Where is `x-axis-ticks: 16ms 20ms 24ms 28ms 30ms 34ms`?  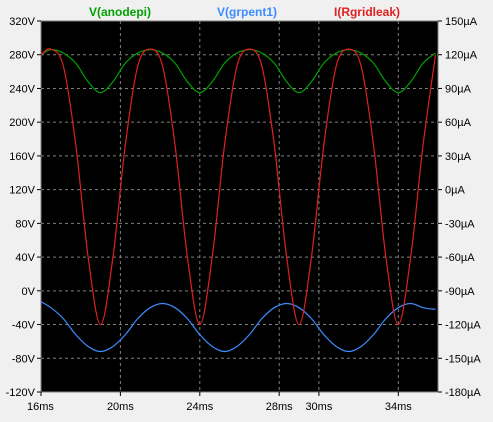
x-axis-ticks: 16ms 20ms 24ms 28ms 30ms 34ms is located at coordinates (219, 402).